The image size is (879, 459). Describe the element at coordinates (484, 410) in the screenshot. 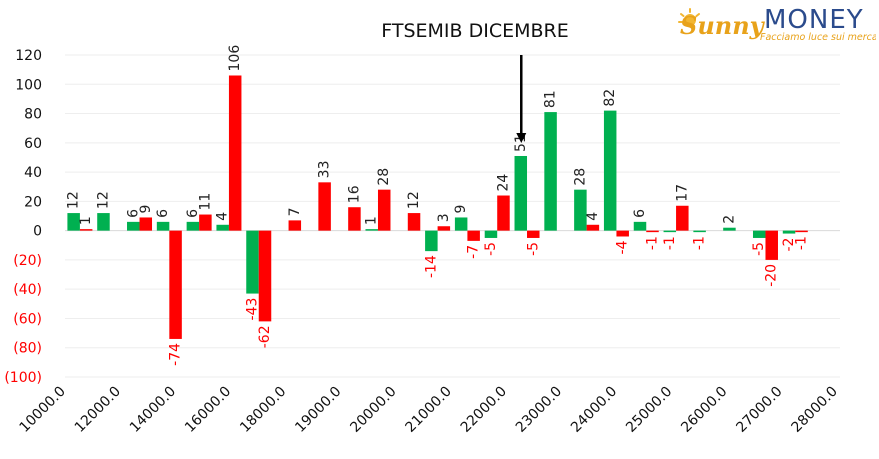

I see `x-tick-label: 22000.0` at that location.